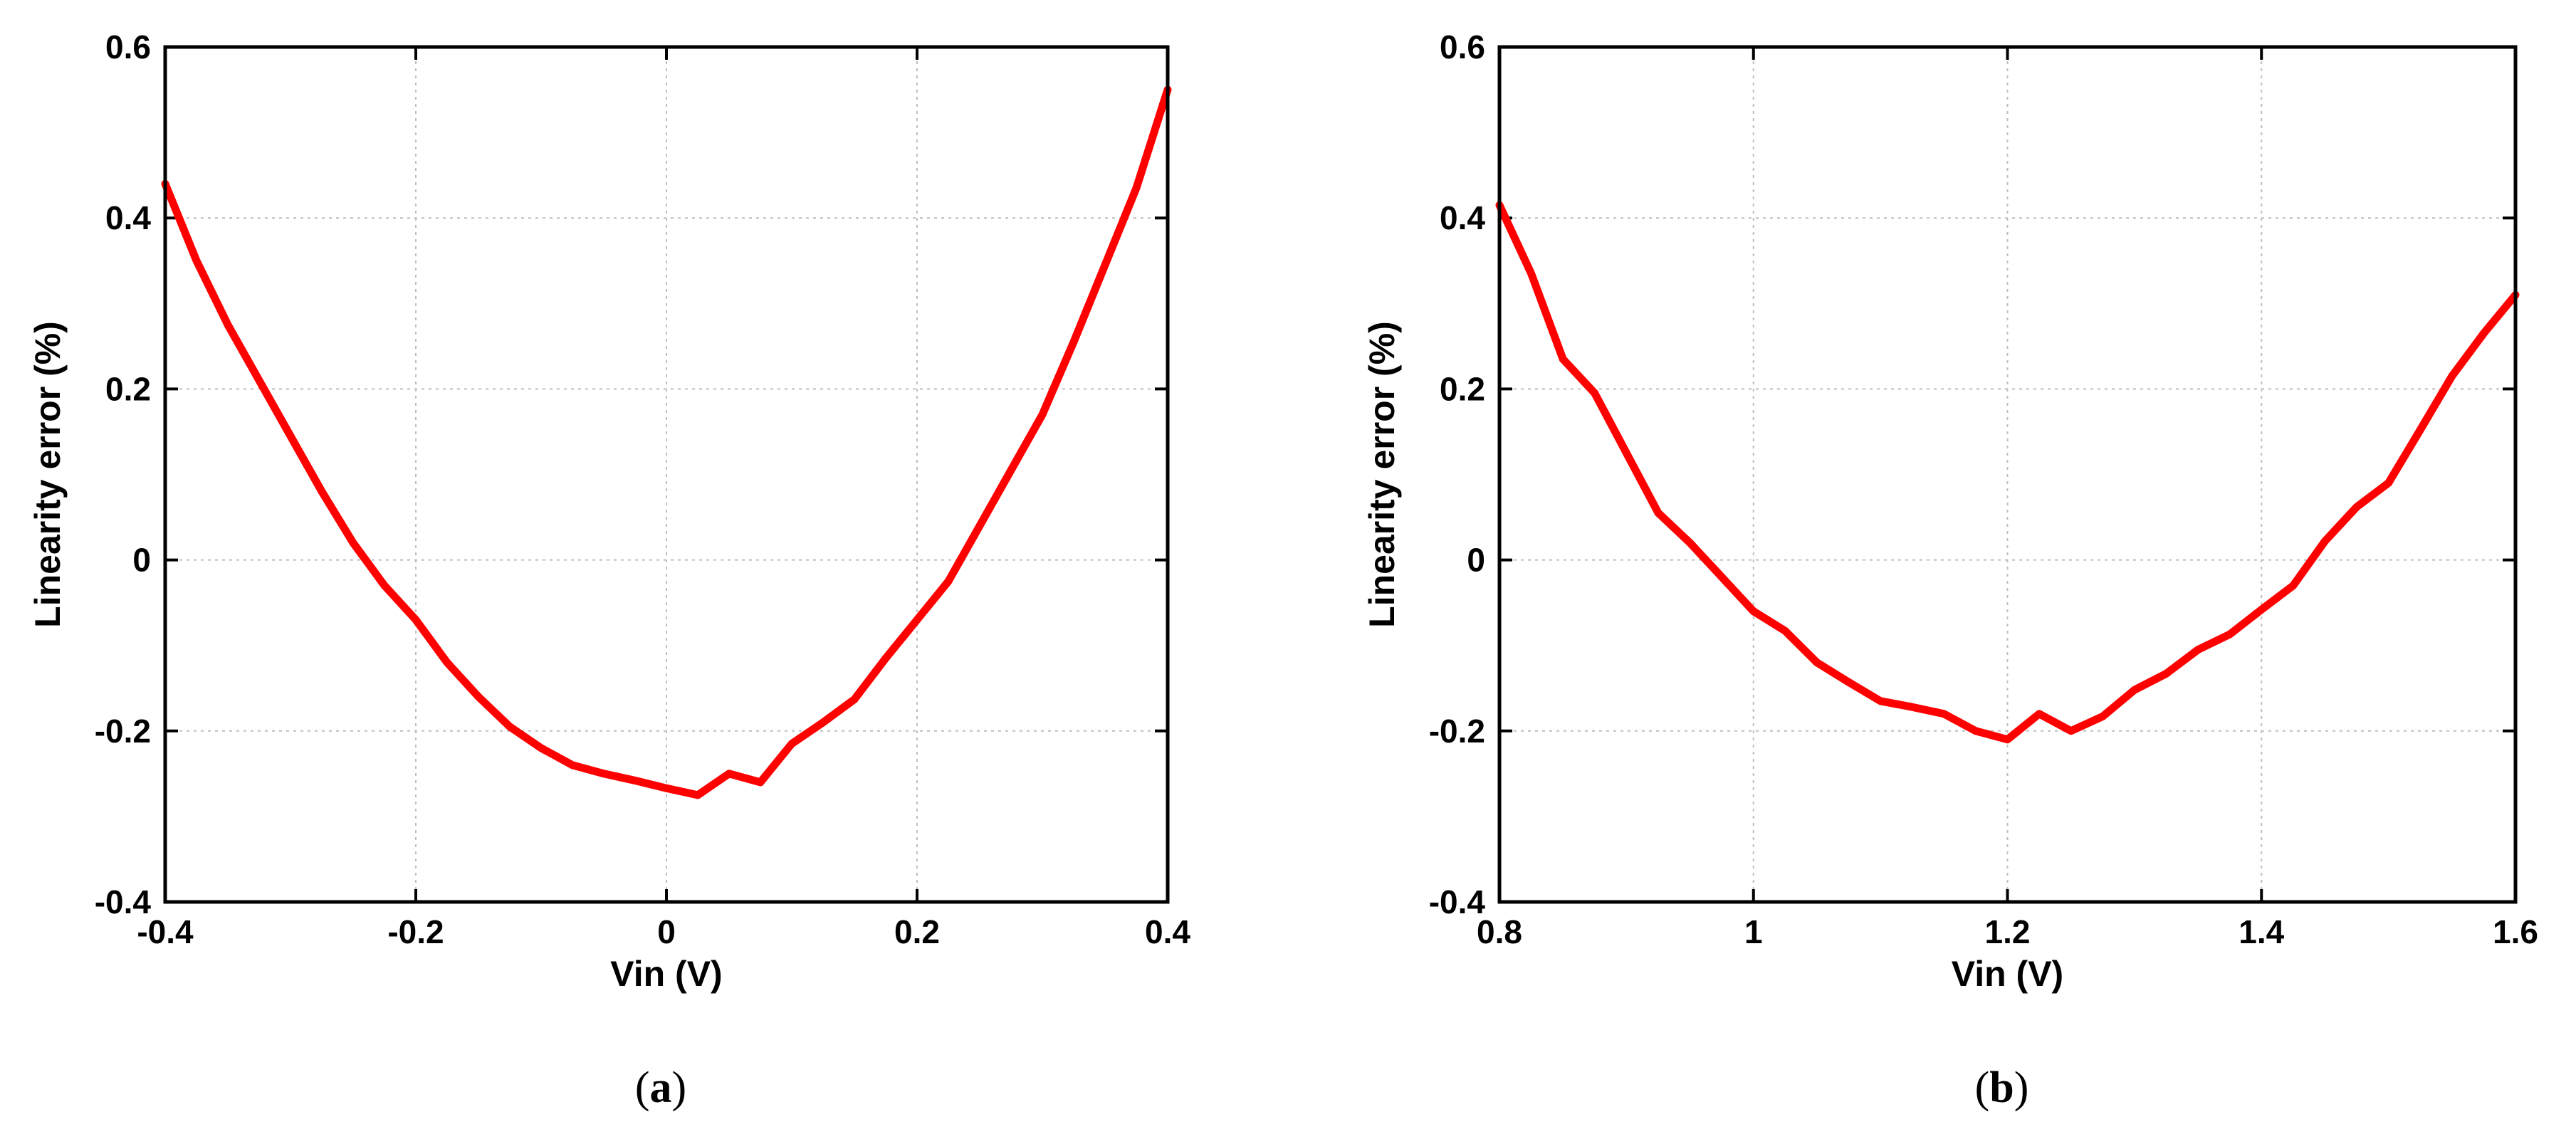  I want to click on chart-a-xtick-label-3: 0.2, so click(917, 931).